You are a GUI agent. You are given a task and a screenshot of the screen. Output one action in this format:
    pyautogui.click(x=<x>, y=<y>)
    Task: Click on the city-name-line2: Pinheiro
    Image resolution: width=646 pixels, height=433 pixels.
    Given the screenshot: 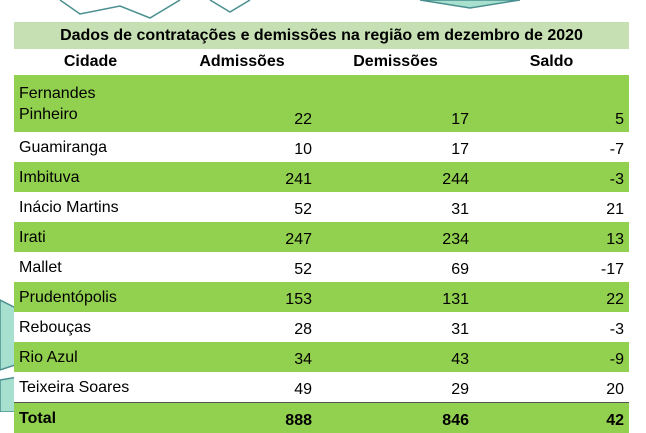 What is the action you would take?
    pyautogui.click(x=48, y=114)
    